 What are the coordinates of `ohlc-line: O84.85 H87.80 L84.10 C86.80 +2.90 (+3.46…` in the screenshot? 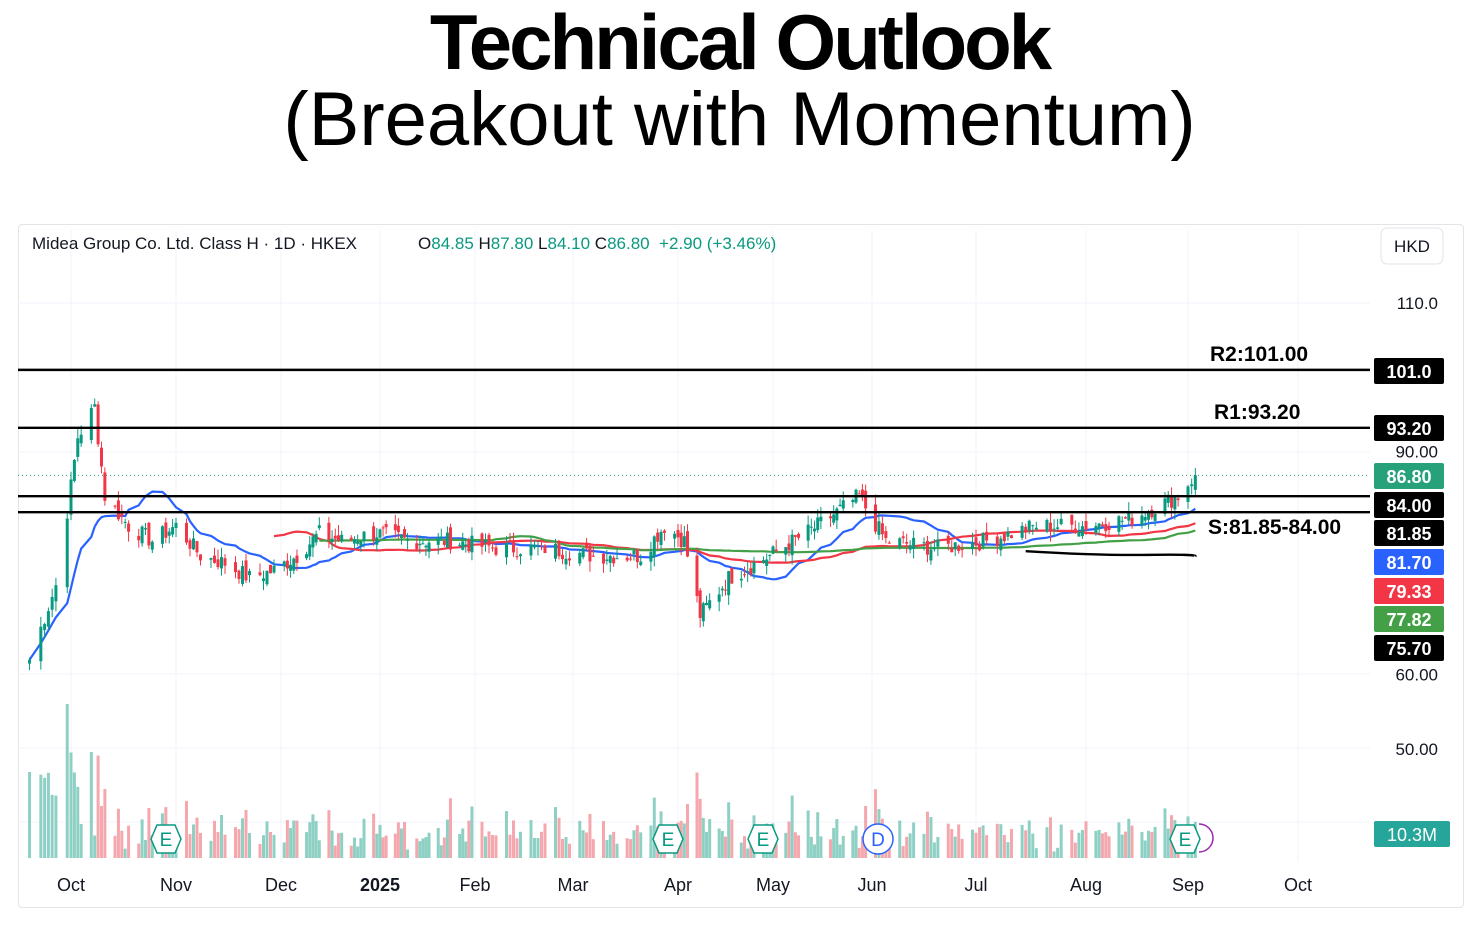 It's located at (597, 243).